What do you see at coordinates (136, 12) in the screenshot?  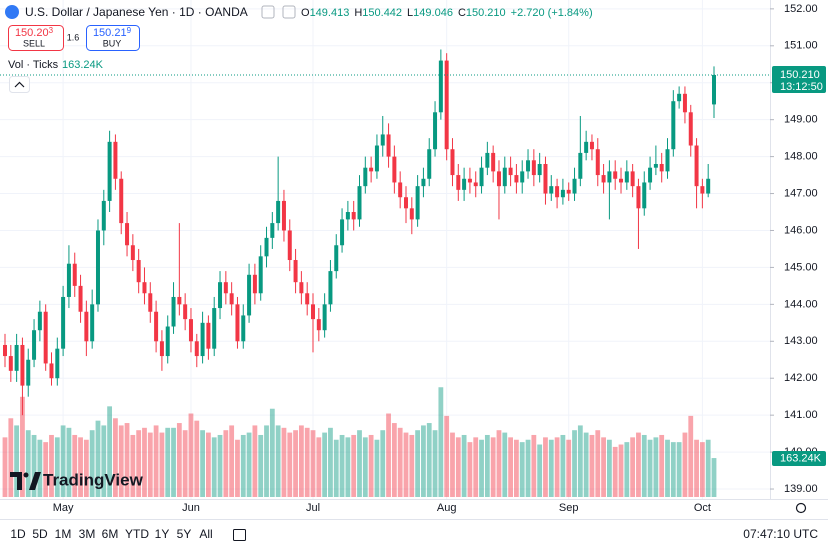 I see `symbol-title: U.S. Dollar / Japanese Yen · 1D · OANDA` at bounding box center [136, 12].